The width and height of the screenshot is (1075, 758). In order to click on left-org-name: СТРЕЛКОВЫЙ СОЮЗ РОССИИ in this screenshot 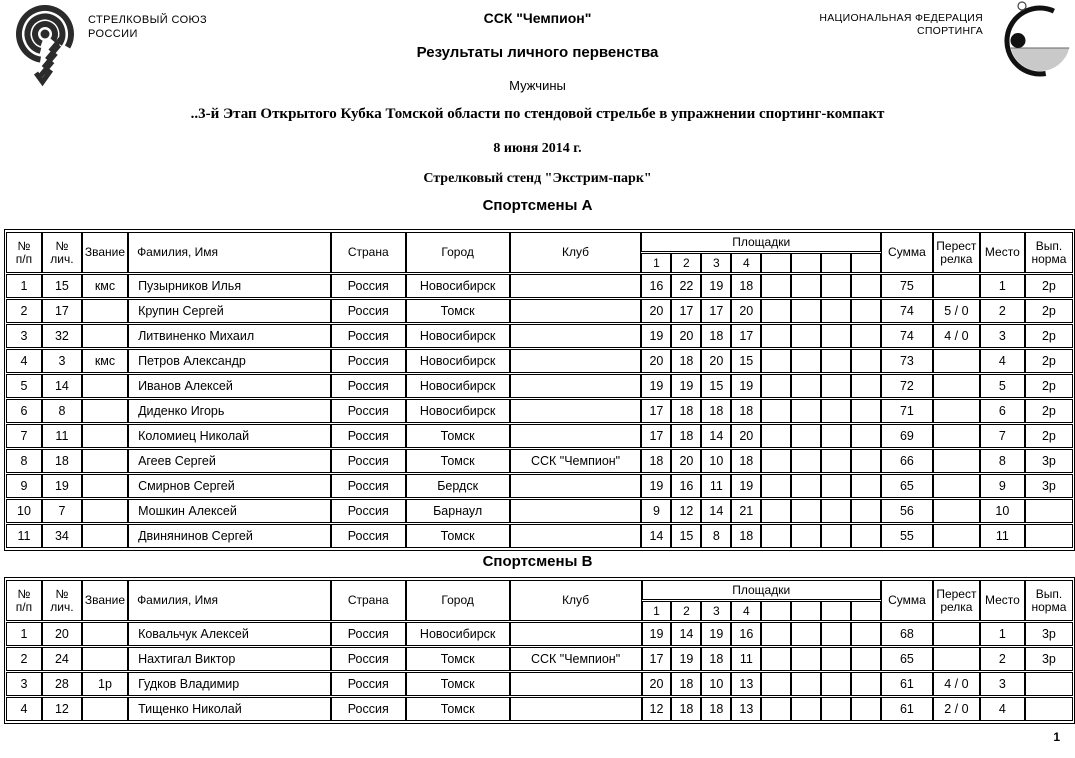, I will do `click(148, 27)`.